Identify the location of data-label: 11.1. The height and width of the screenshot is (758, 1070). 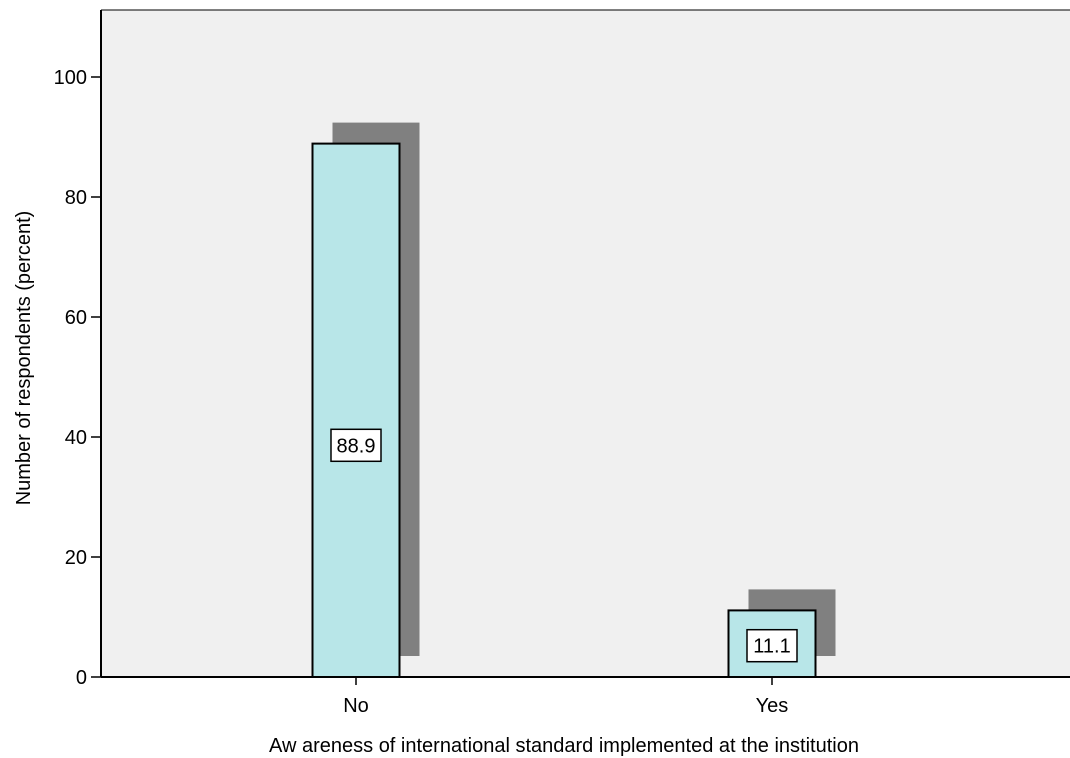
(771, 647).